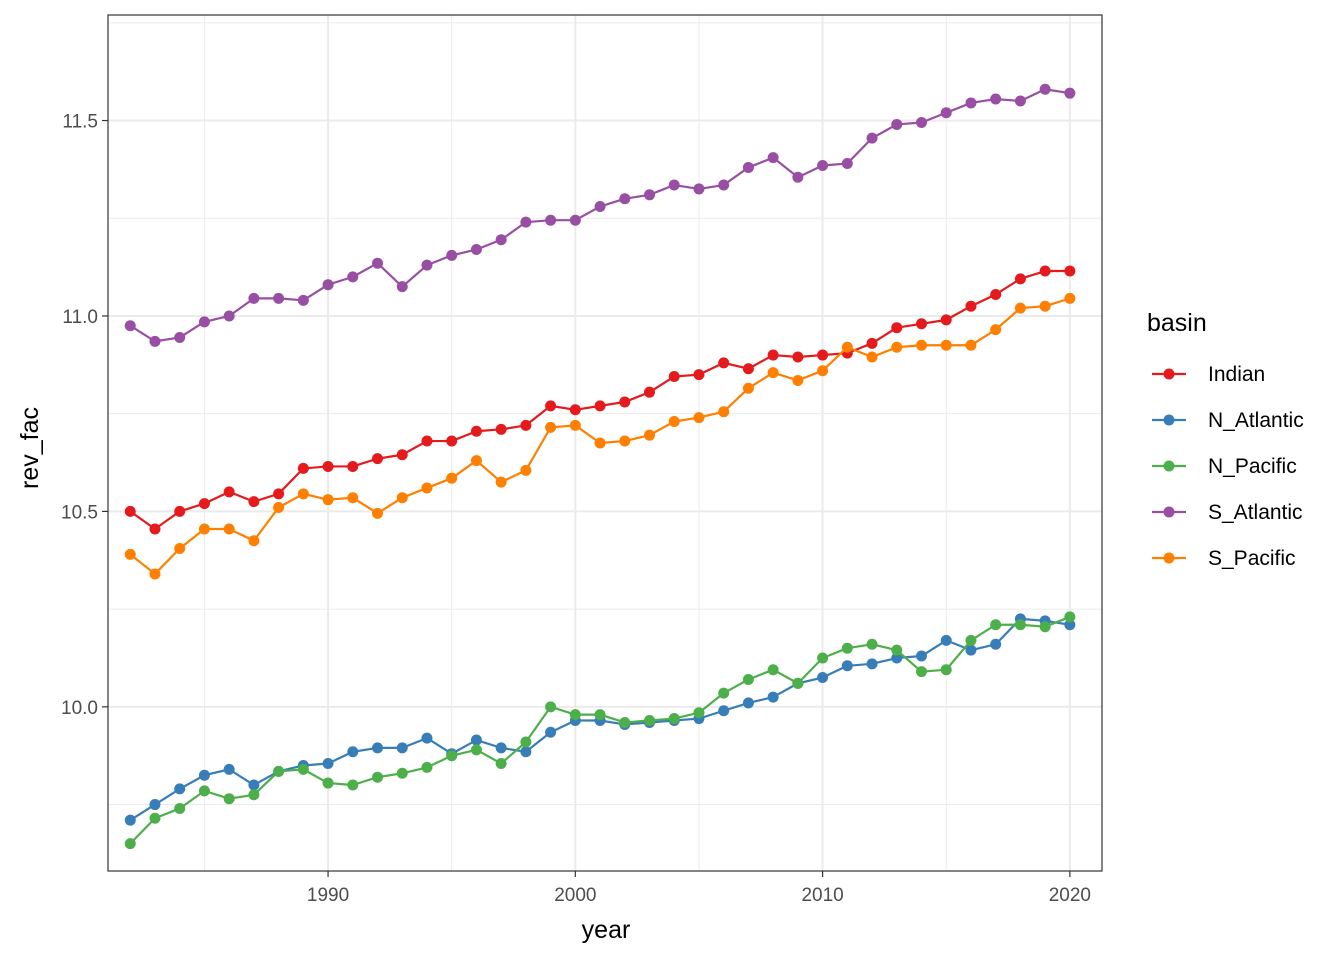 This screenshot has height=960, width=1344. I want to click on legend-item-s-pacific: S_Pacific, so click(1224, 558).